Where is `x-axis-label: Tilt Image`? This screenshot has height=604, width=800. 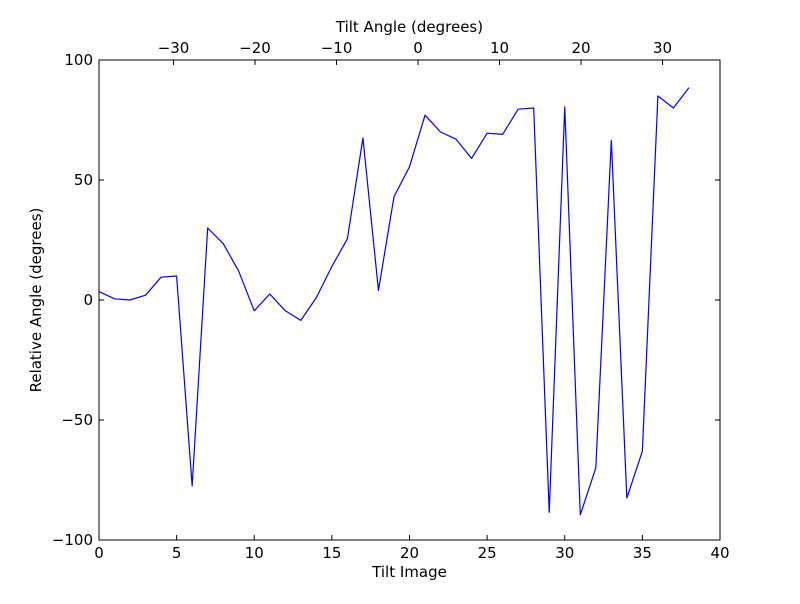
x-axis-label: Tilt Image is located at coordinates (409, 572).